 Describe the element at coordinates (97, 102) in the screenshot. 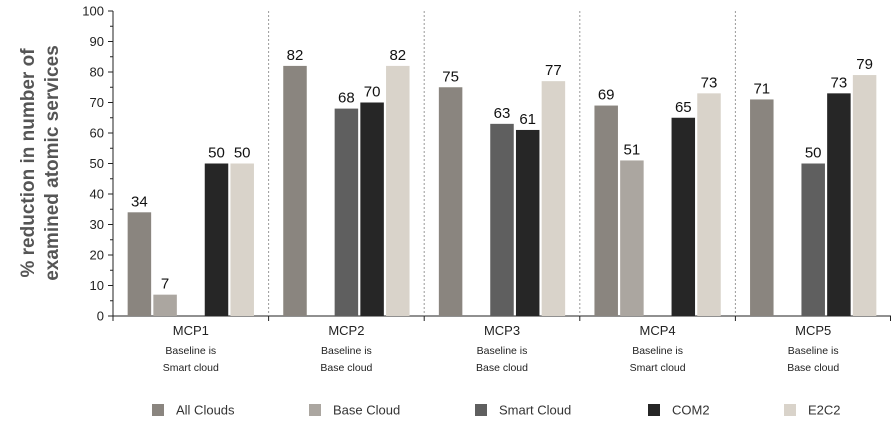

I see `y-tick-label: 70` at that location.